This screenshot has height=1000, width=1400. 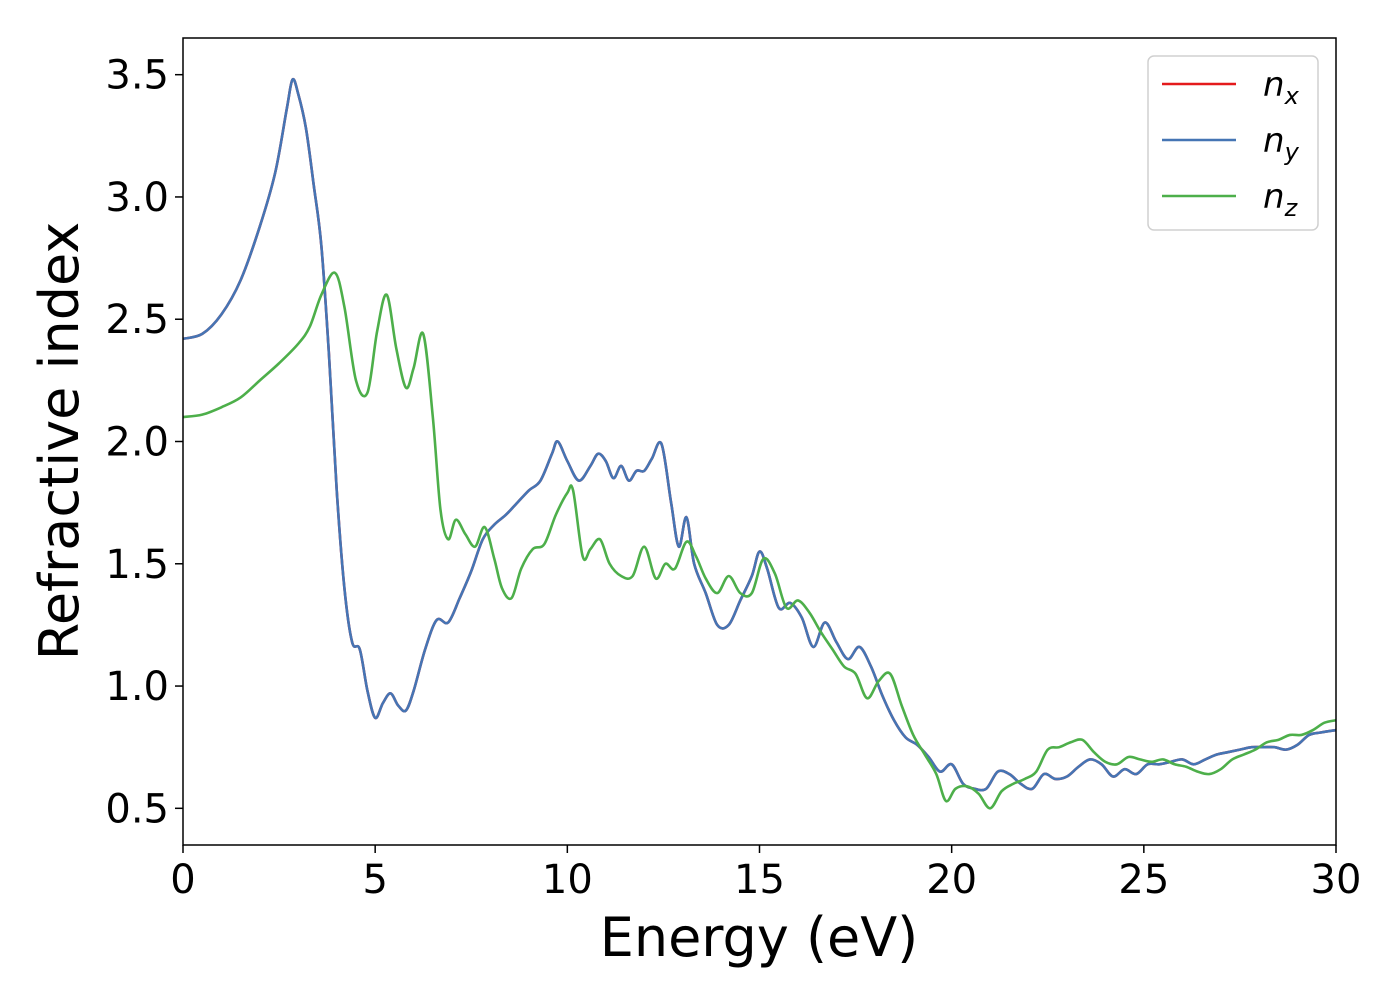 What do you see at coordinates (182, 880) in the screenshot?
I see `x-tick-label: 0` at bounding box center [182, 880].